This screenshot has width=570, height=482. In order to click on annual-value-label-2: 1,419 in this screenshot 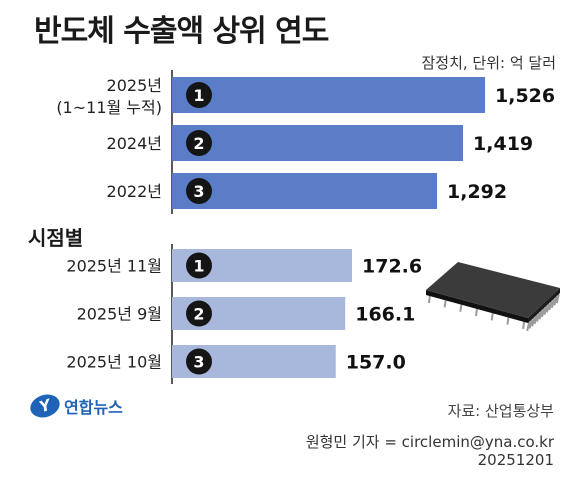, I will do `click(503, 144)`.